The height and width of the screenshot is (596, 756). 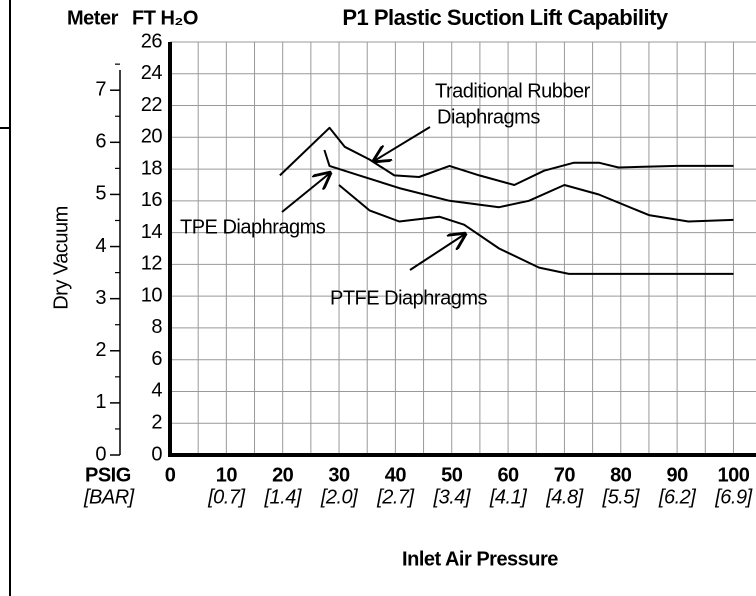 What do you see at coordinates (156, 327) in the screenshot?
I see `y-tick-label: 8` at bounding box center [156, 327].